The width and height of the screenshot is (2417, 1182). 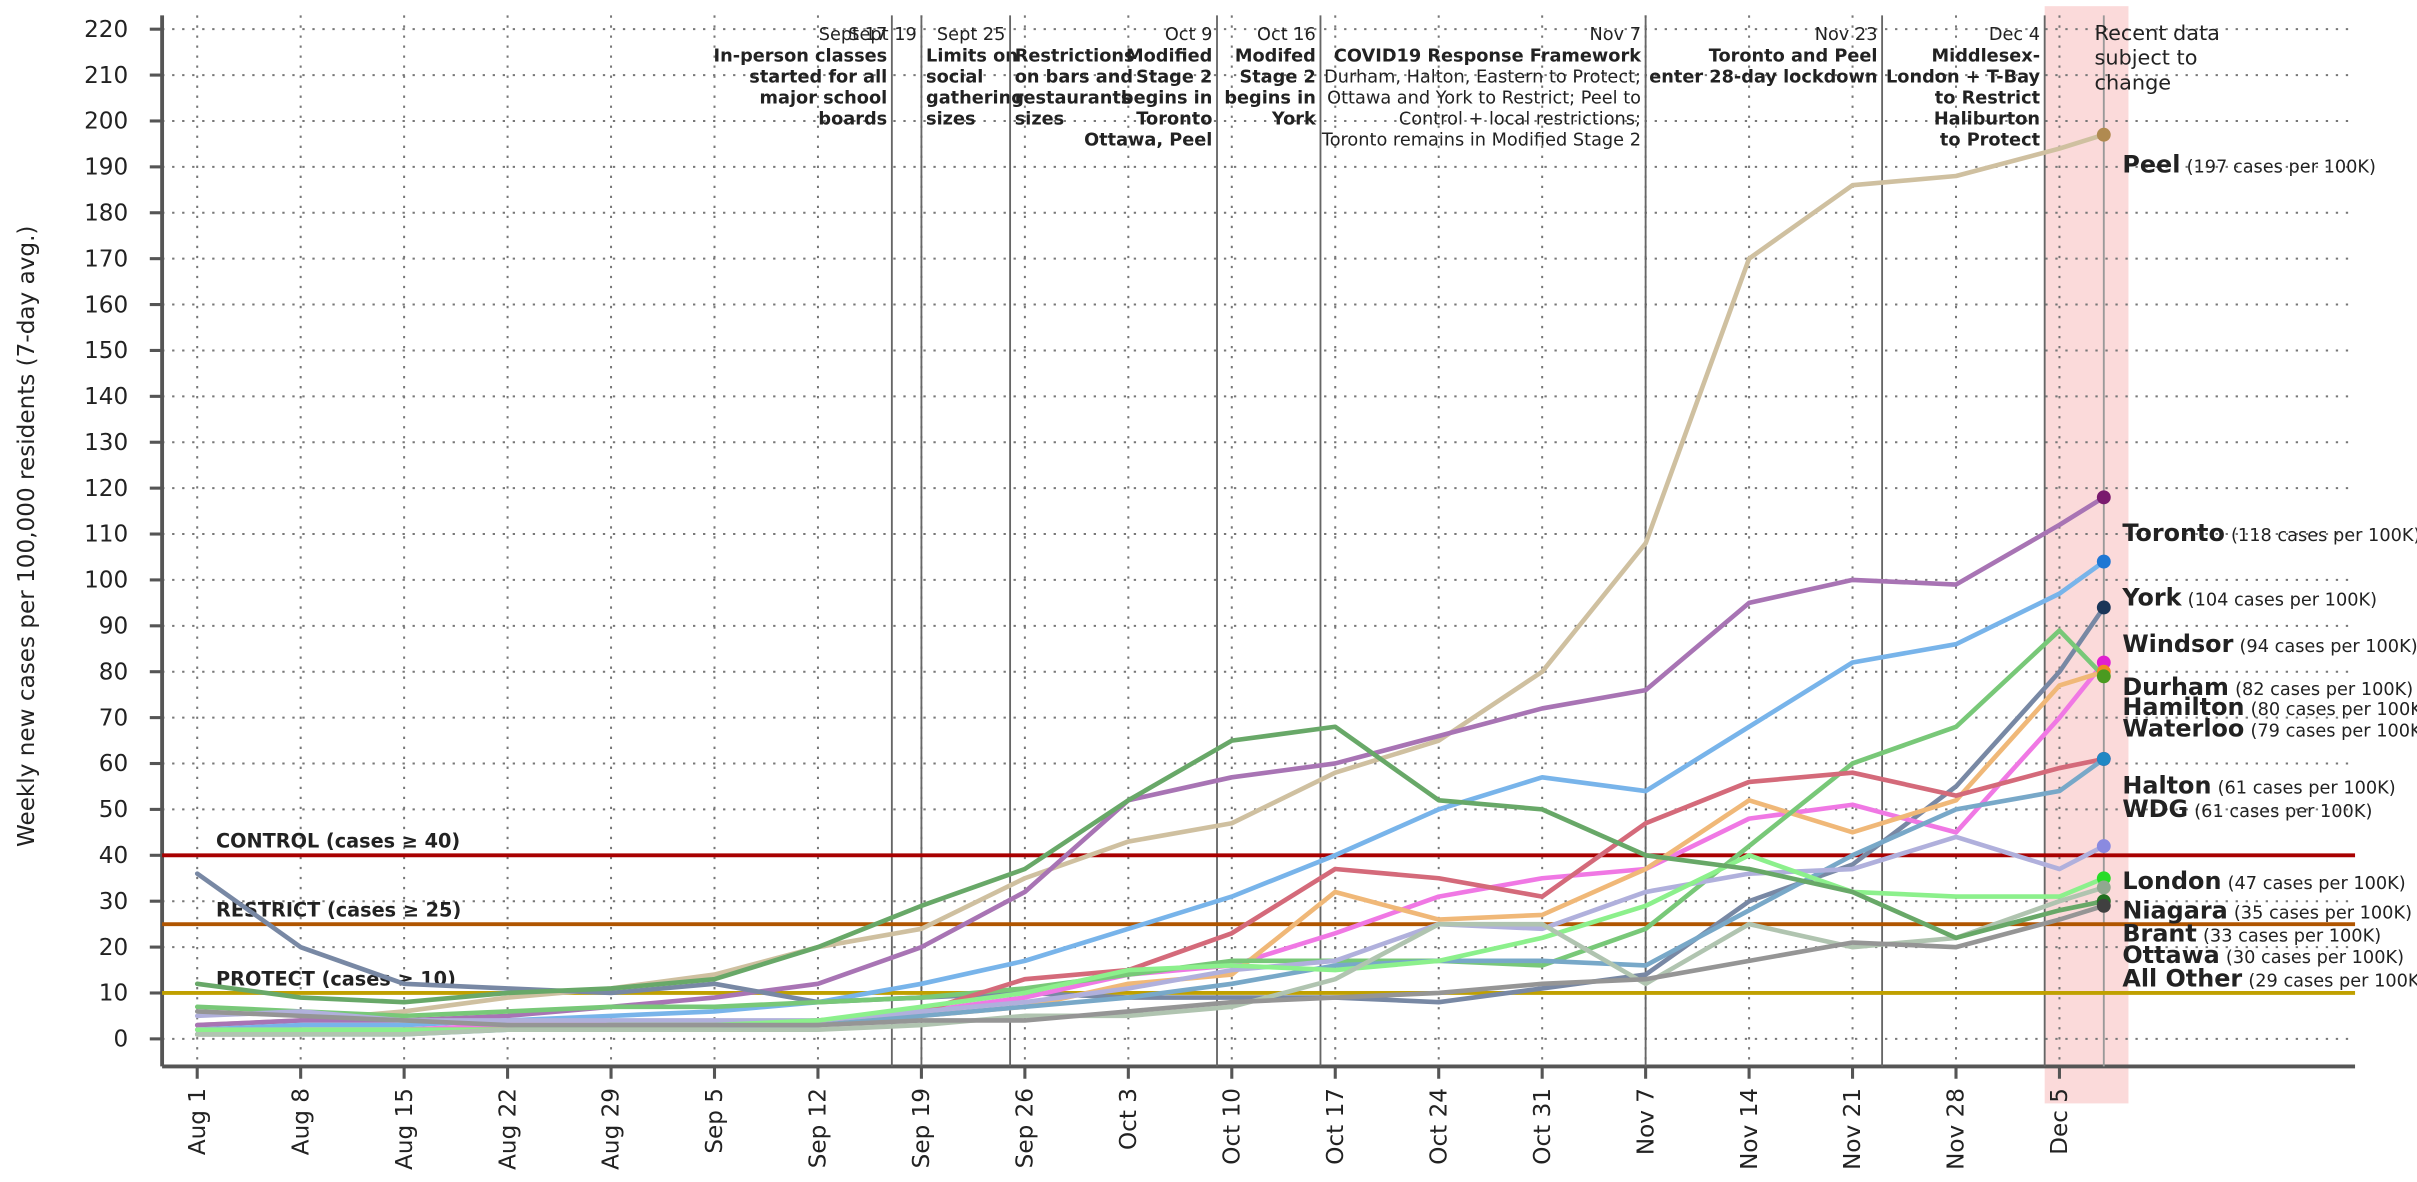 What do you see at coordinates (954, 78) in the screenshot?
I see `event-text: social` at bounding box center [954, 78].